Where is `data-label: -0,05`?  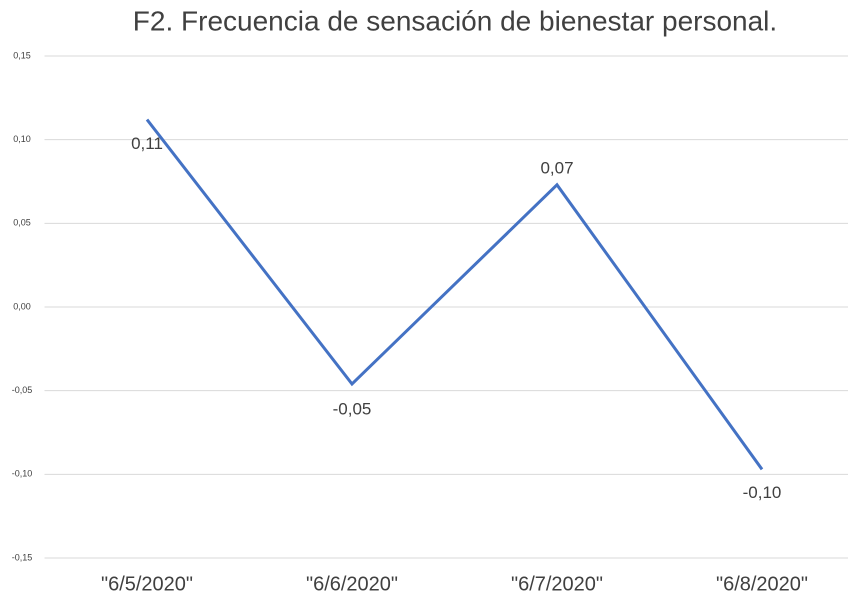
data-label: -0,05 is located at coordinates (352, 408).